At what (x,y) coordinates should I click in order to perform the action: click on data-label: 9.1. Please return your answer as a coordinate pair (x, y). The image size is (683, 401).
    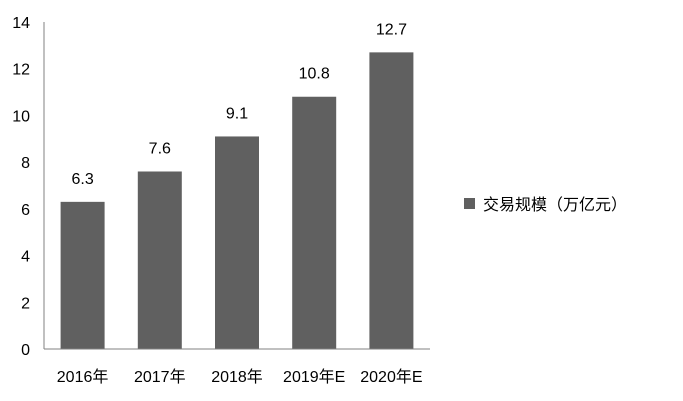
    Looking at the image, I should click on (237, 113).